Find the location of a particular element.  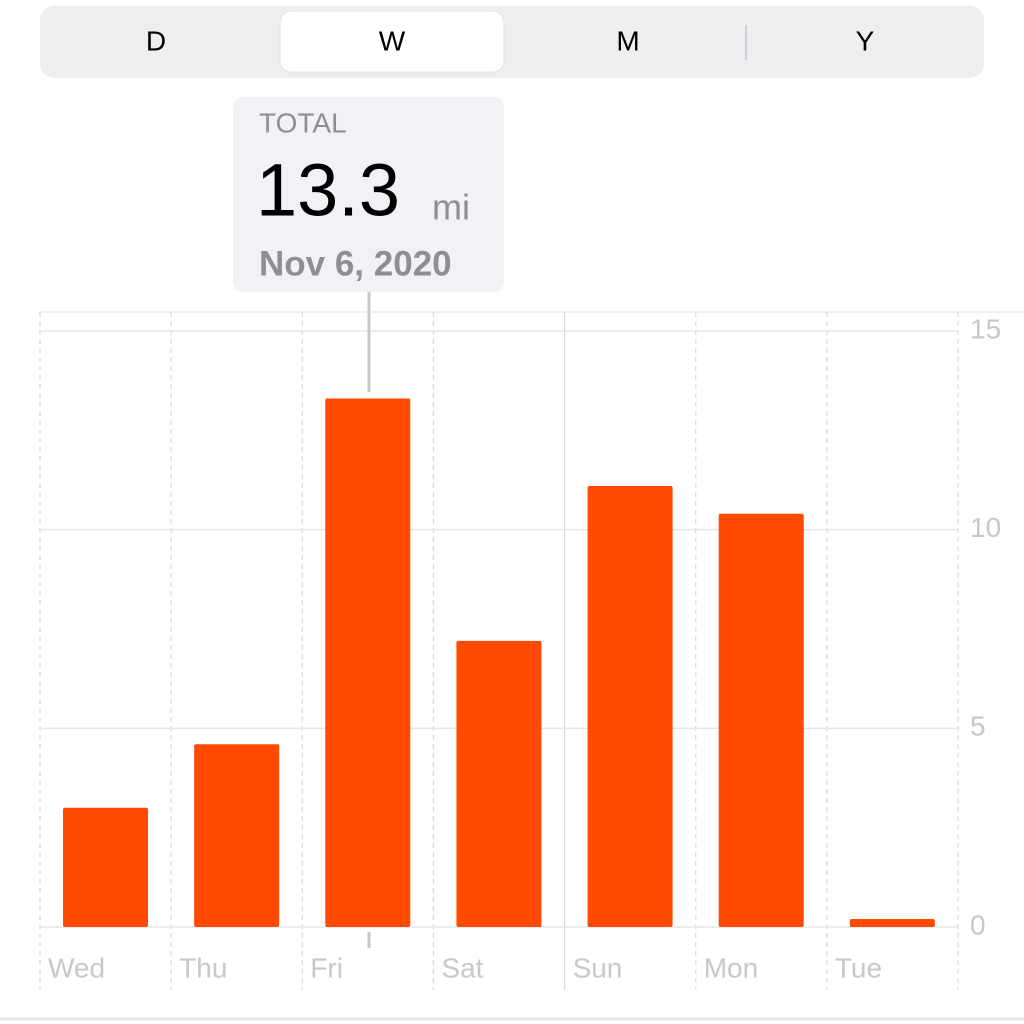

x-tick-label: Mon is located at coordinates (731, 967).